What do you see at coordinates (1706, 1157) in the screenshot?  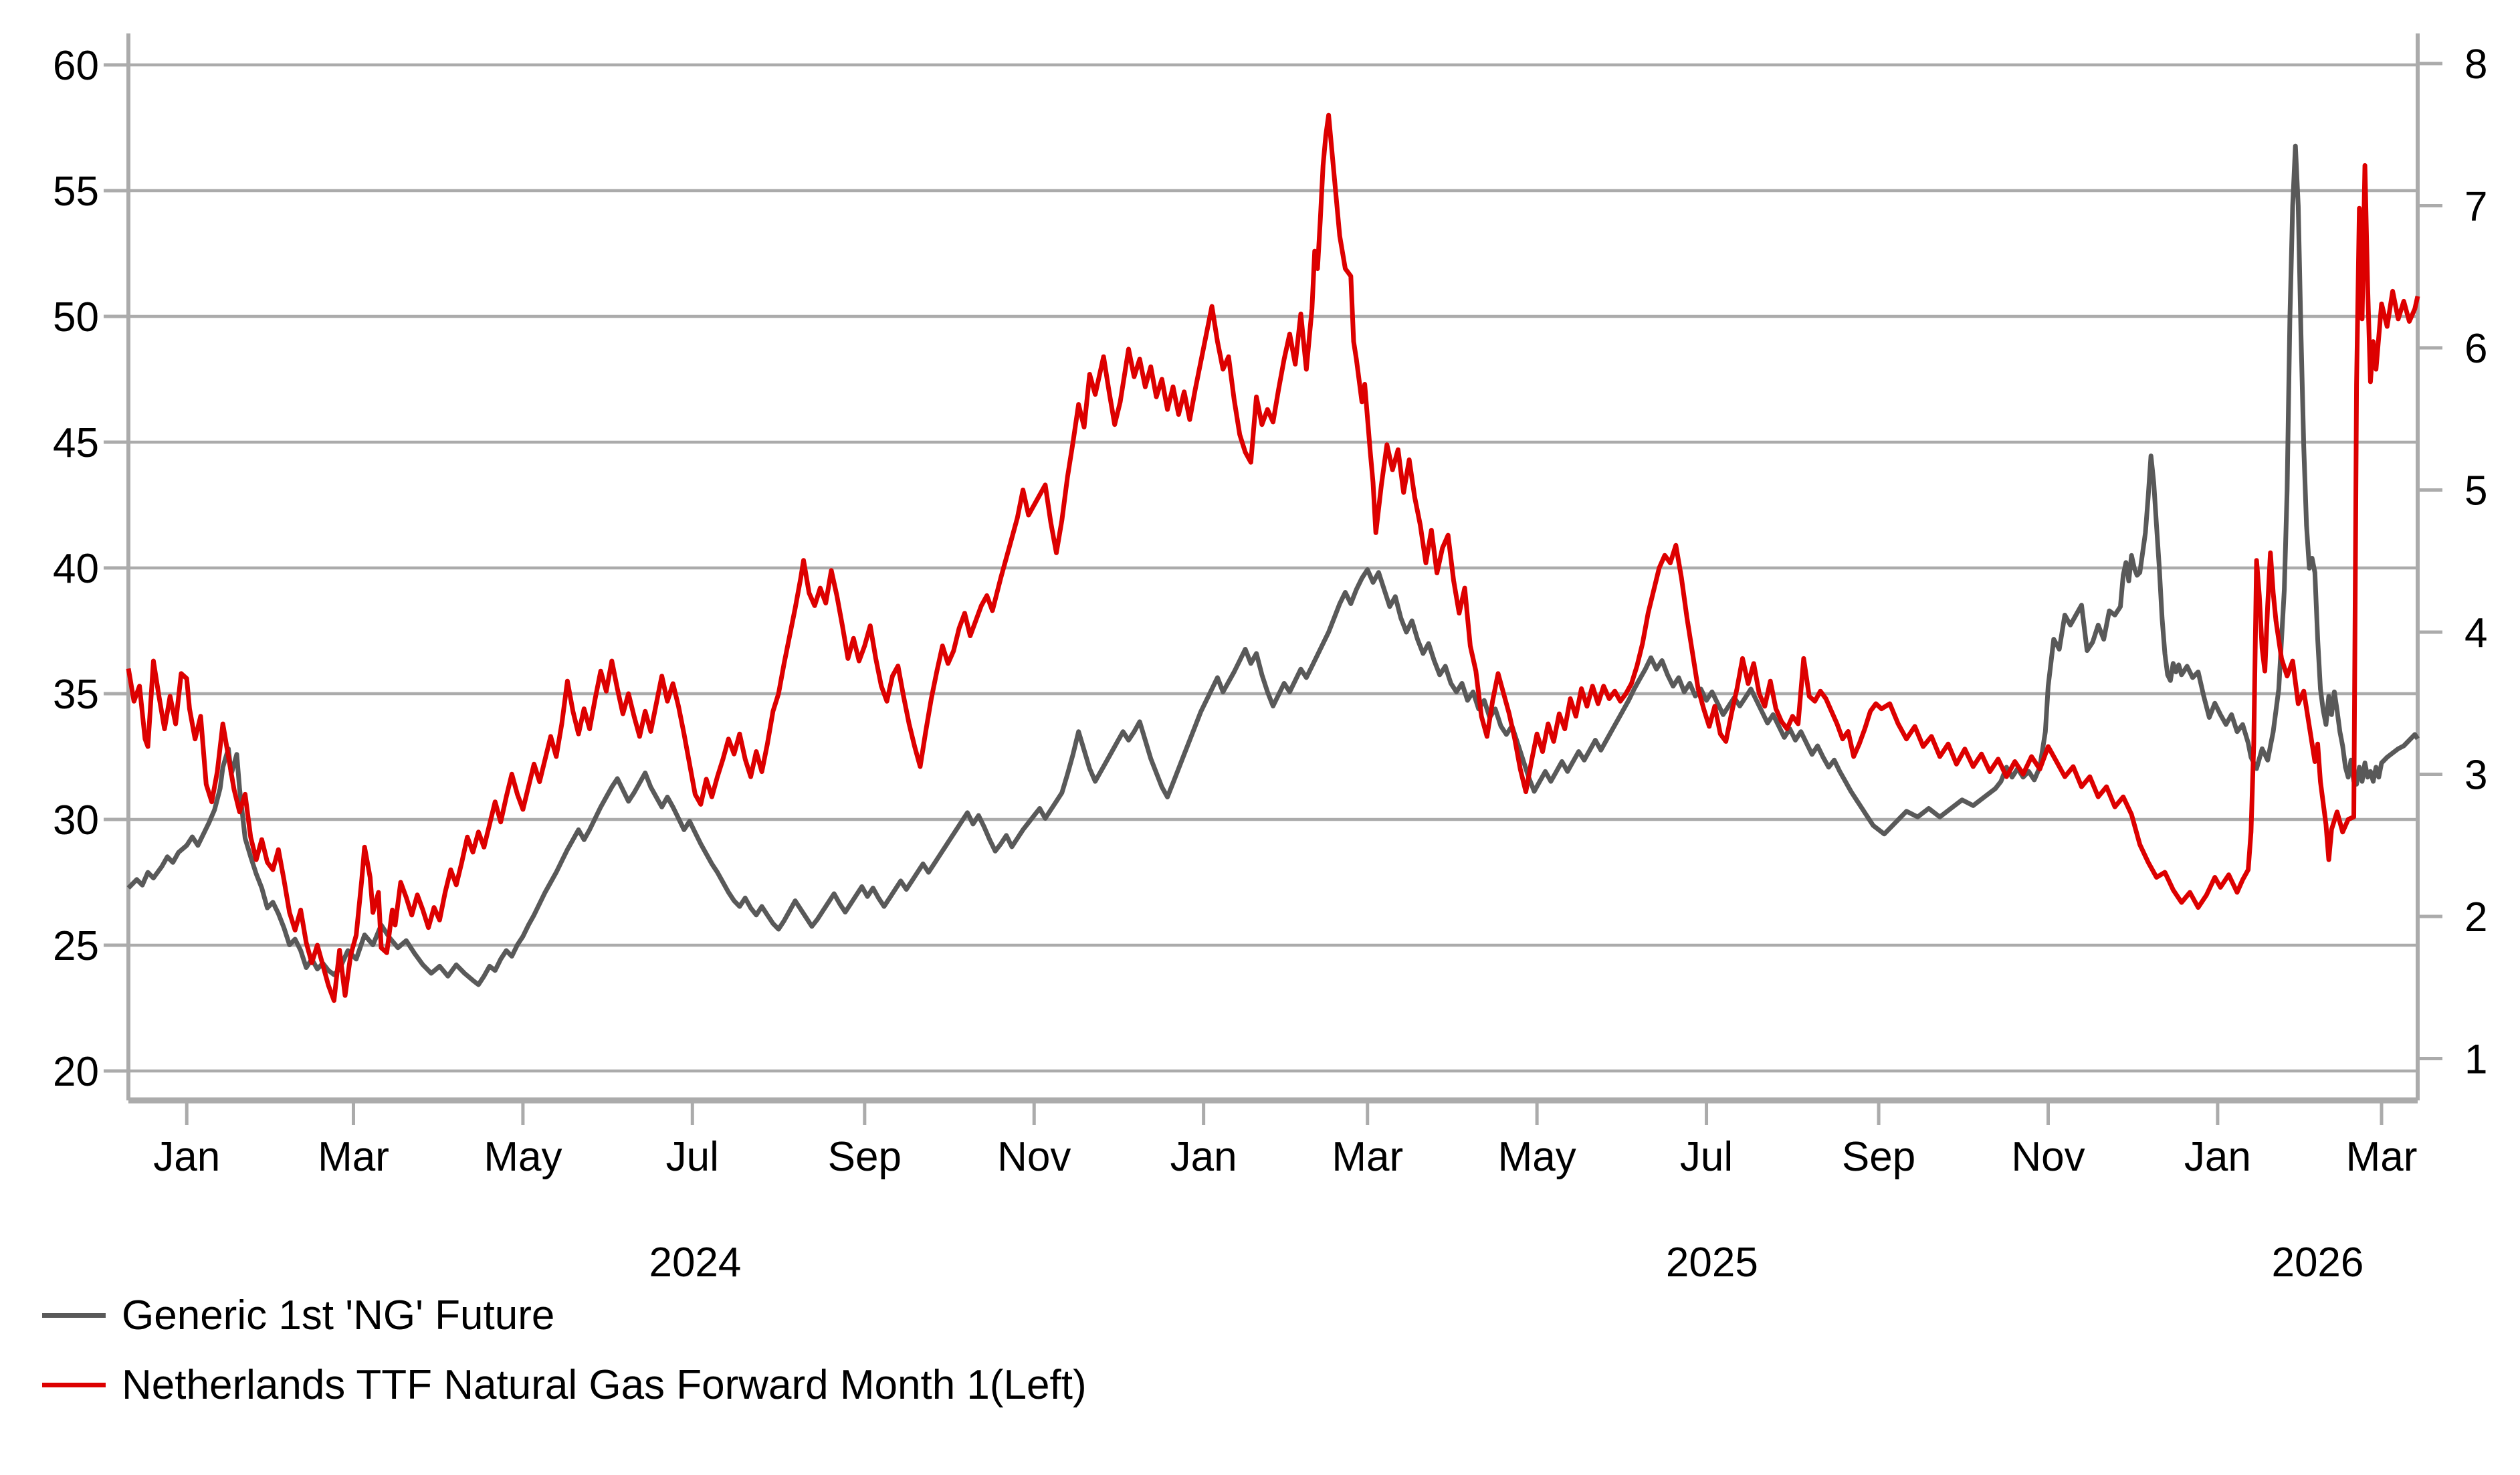 I see `month-label-9: Jul` at bounding box center [1706, 1157].